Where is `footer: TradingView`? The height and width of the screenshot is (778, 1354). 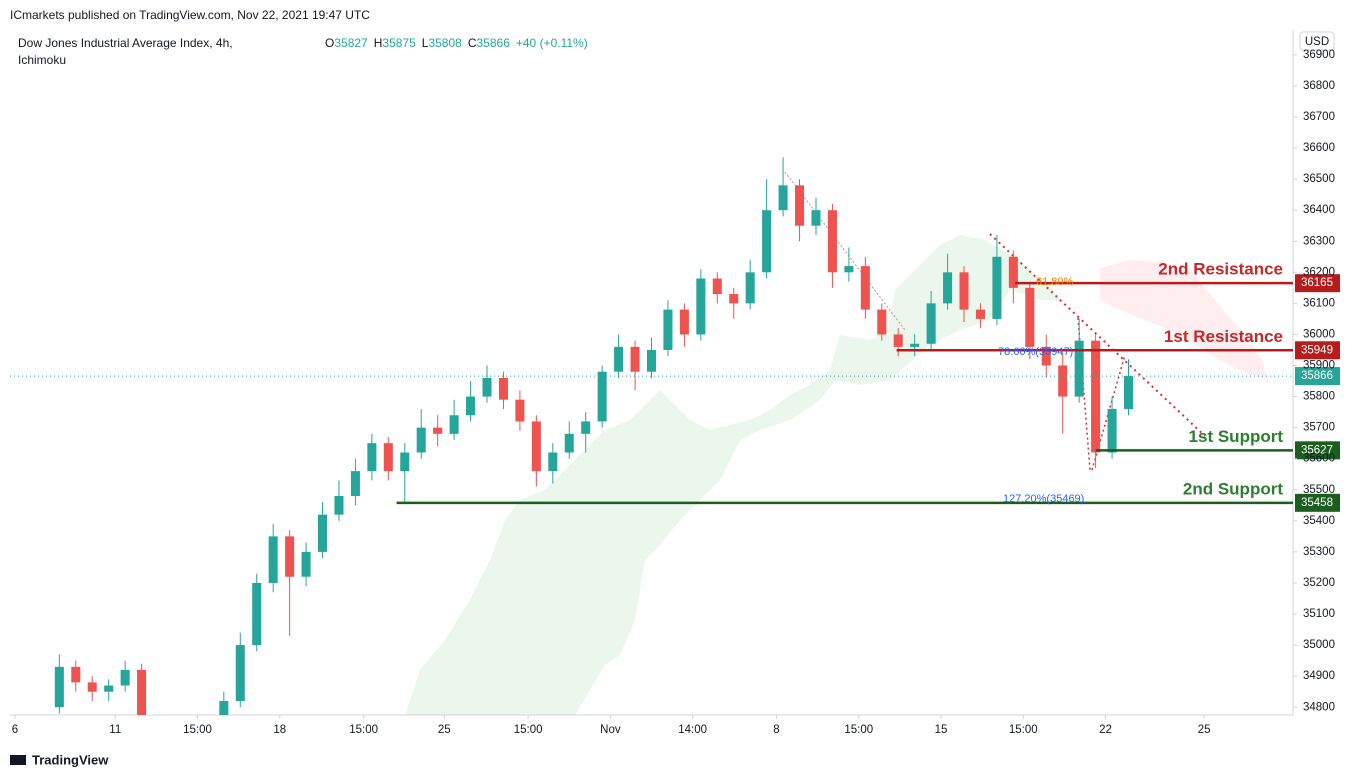 footer: TradingView is located at coordinates (70, 759).